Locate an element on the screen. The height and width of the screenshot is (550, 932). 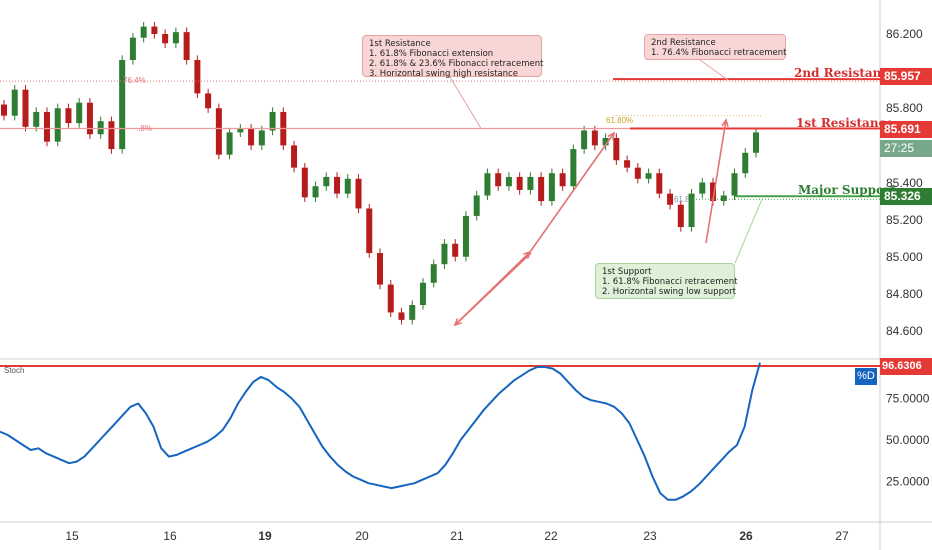
time-tick-label: 21 is located at coordinates (457, 536).